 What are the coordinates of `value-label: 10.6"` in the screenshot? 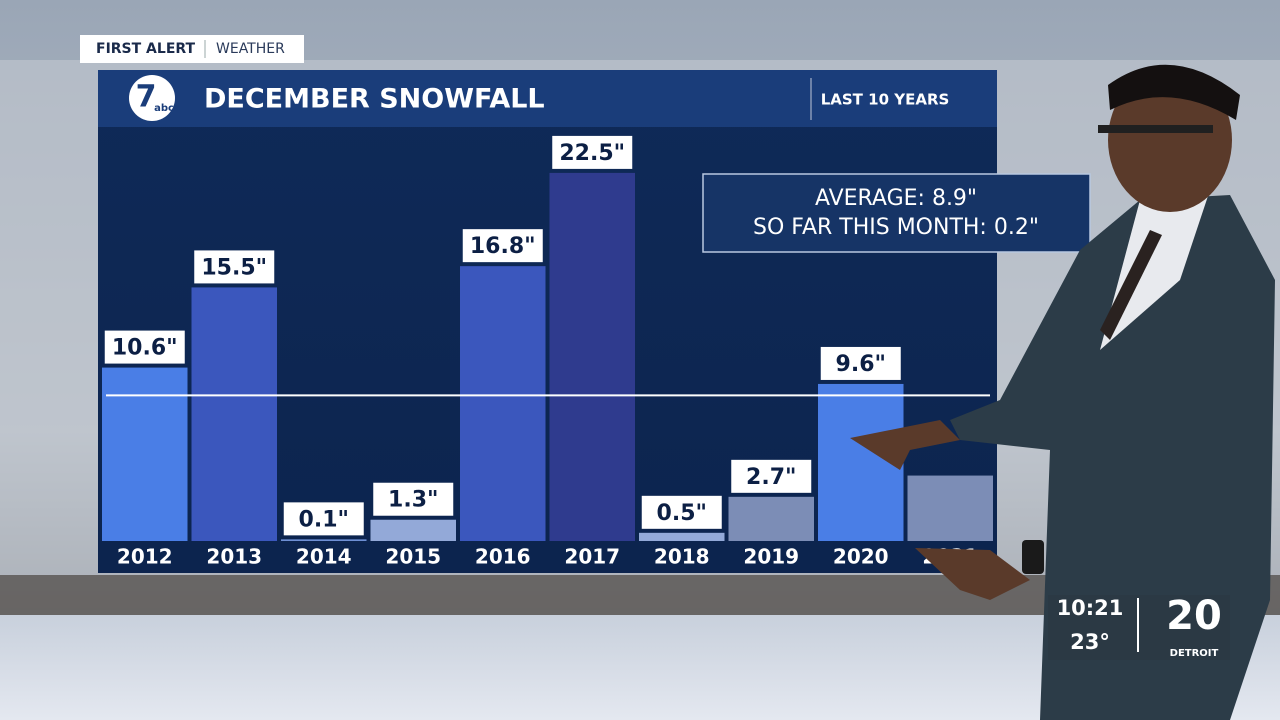 It's located at (145, 348).